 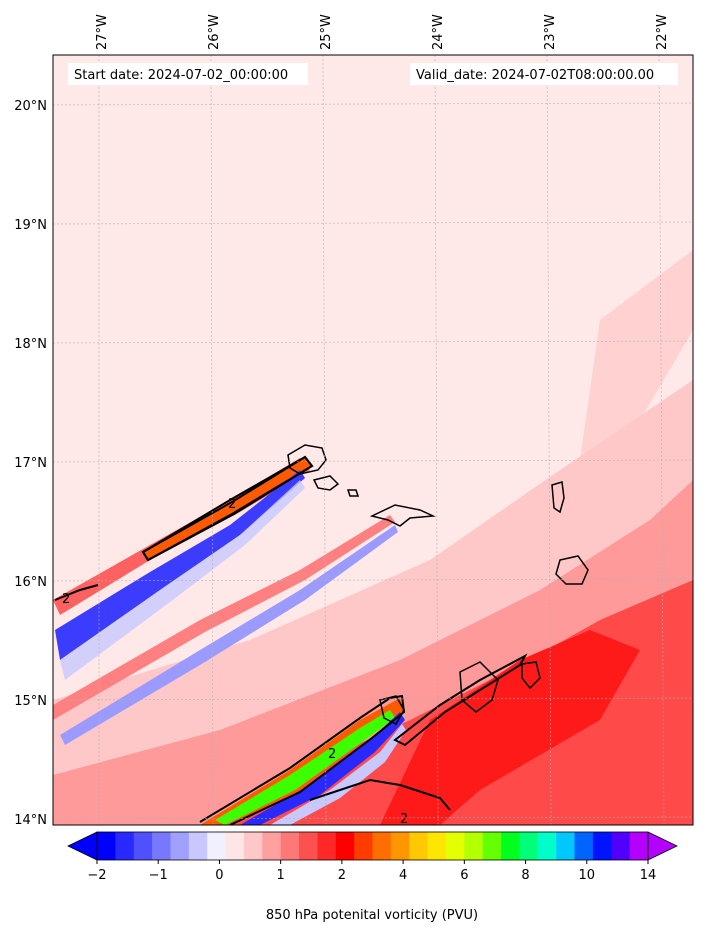 I want to click on lon-label: 26°W, so click(x=214, y=32).